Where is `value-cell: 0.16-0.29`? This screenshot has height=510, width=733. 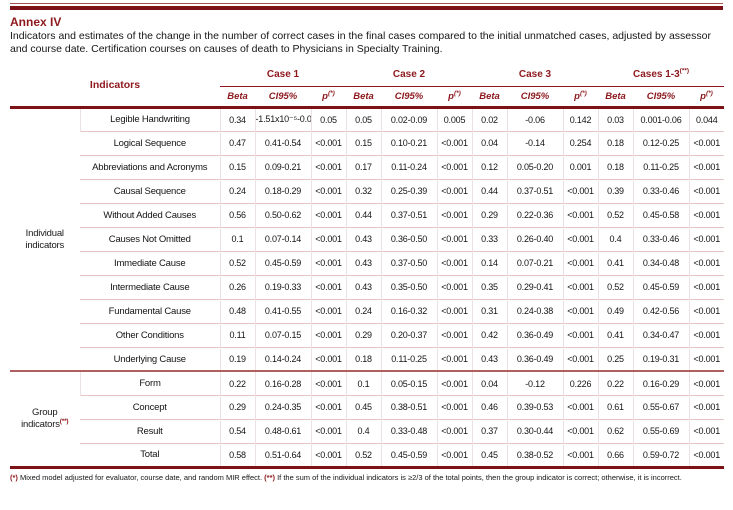 value-cell: 0.16-0.29 is located at coordinates (660, 383).